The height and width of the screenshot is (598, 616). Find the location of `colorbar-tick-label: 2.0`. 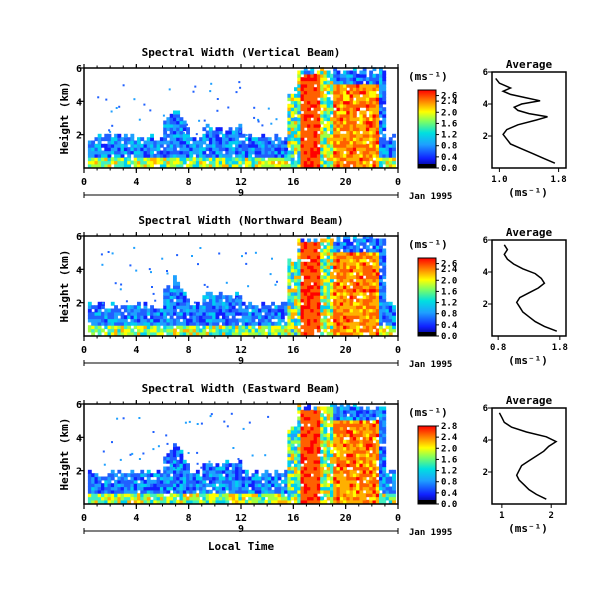

colorbar-tick-label: 2.0 is located at coordinates (449, 449).